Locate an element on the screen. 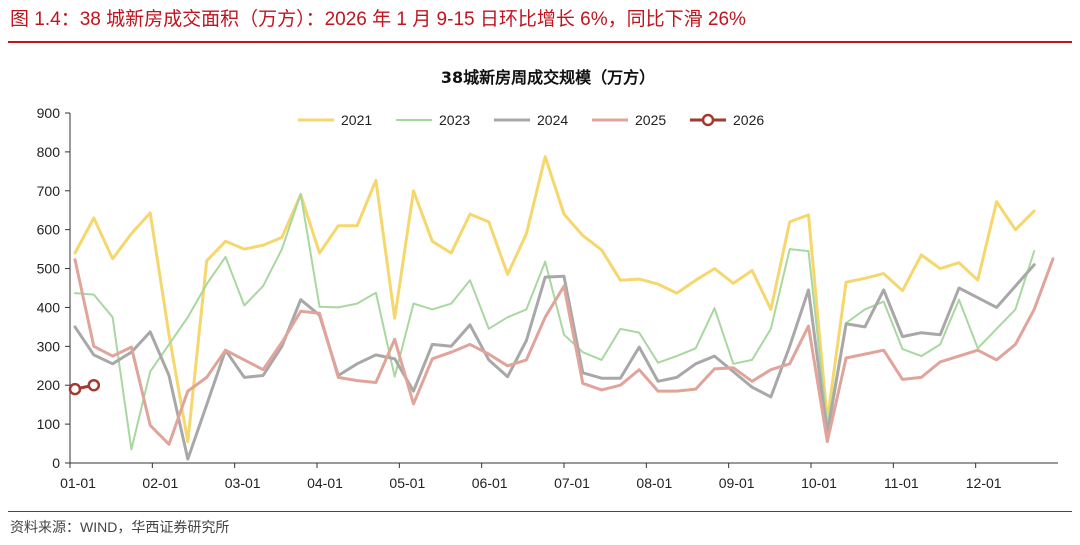  caption-divider is located at coordinates (540, 42).